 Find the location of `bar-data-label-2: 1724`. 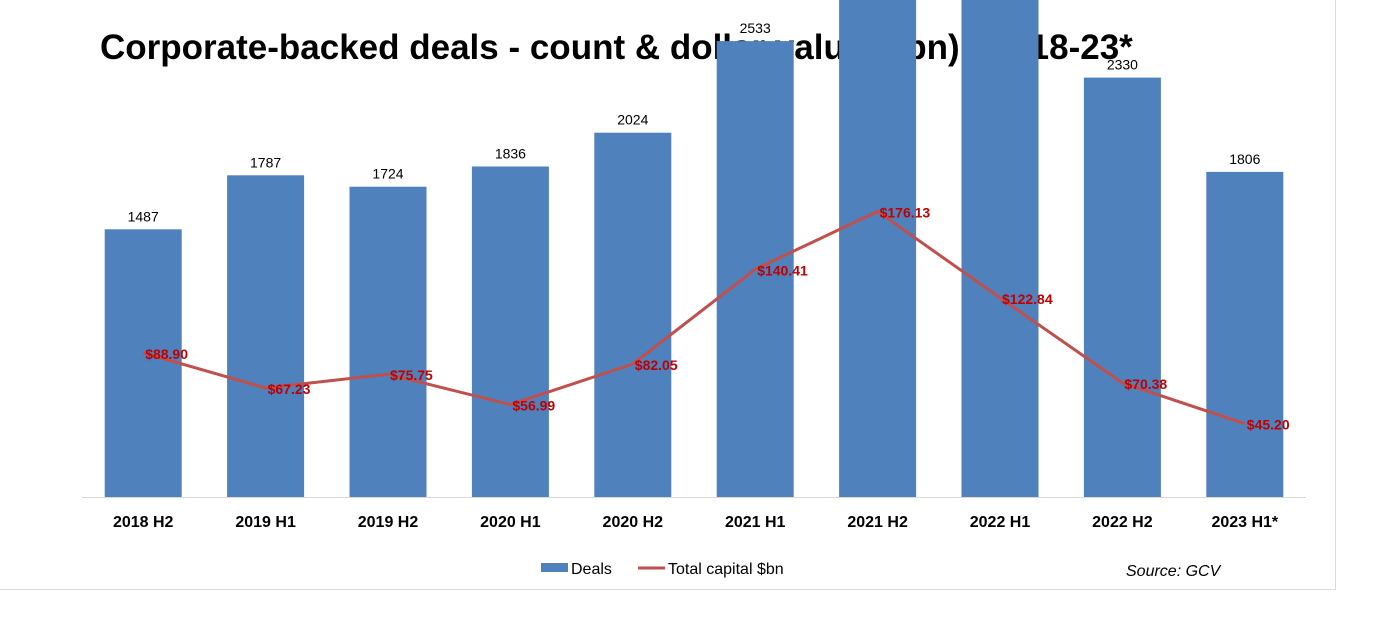

bar-data-label-2: 1724 is located at coordinates (387, 174).